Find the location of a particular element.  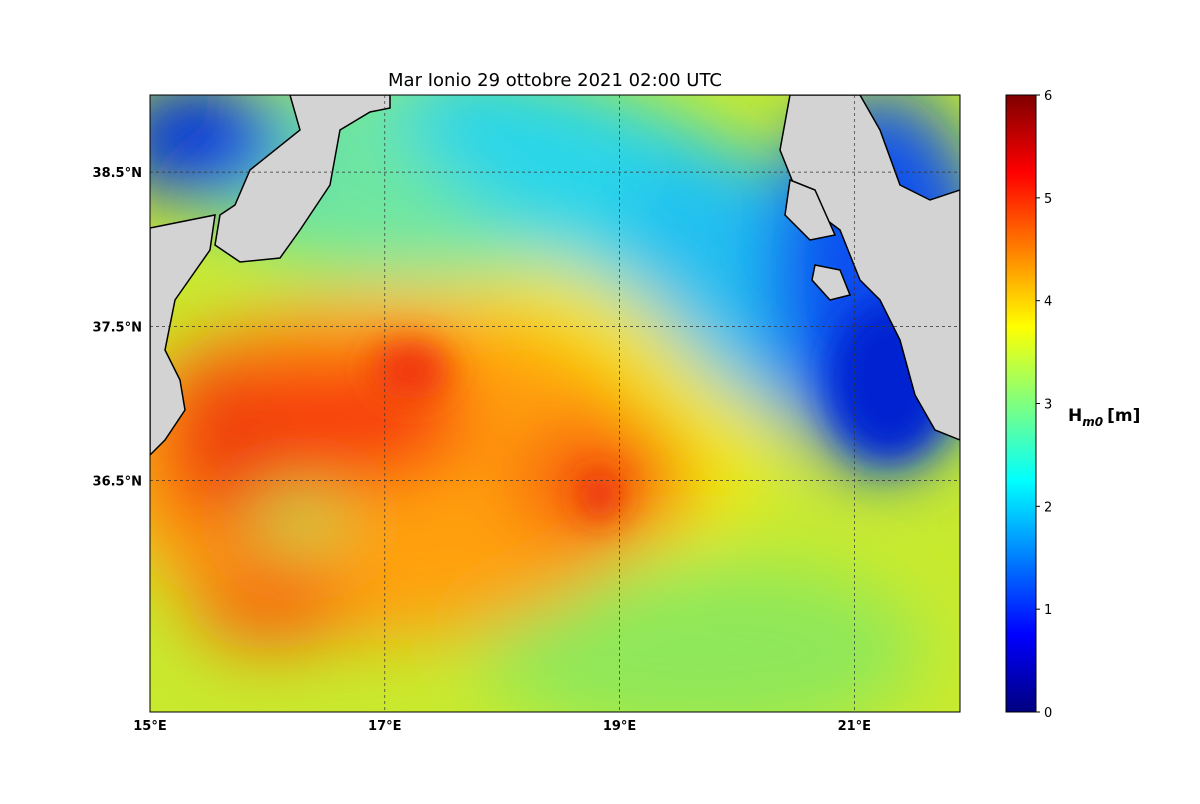

x-tick-label: 17°E is located at coordinates (384, 726).